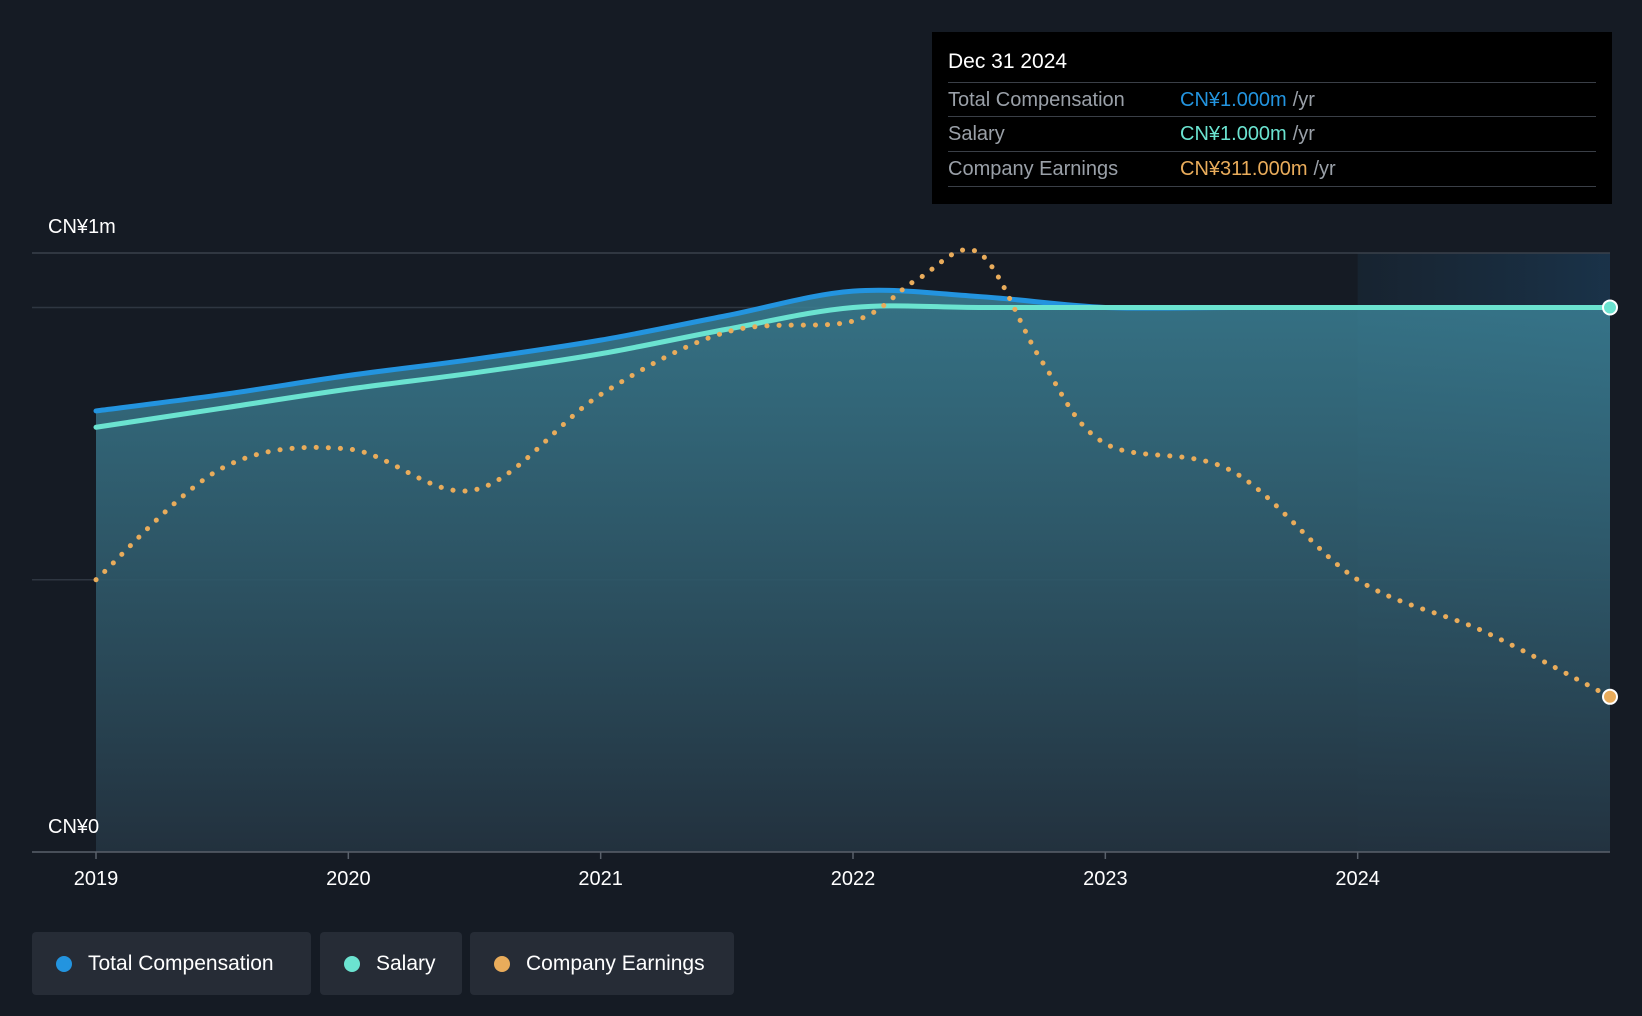  I want to click on x-tick-label: 2023, so click(1105, 879).